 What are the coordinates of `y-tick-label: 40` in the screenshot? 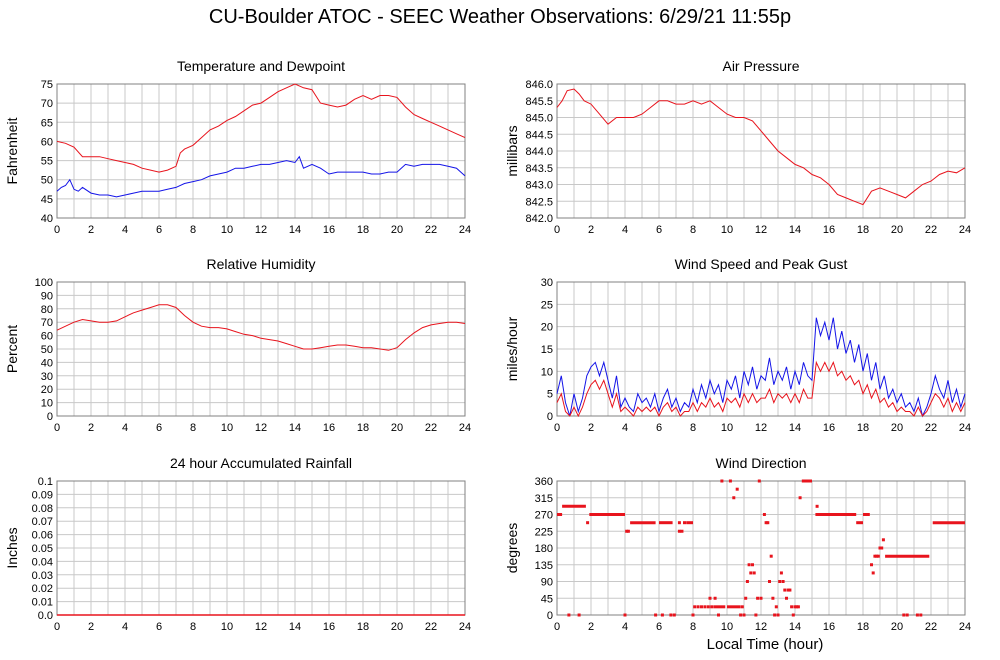 It's located at (47, 363).